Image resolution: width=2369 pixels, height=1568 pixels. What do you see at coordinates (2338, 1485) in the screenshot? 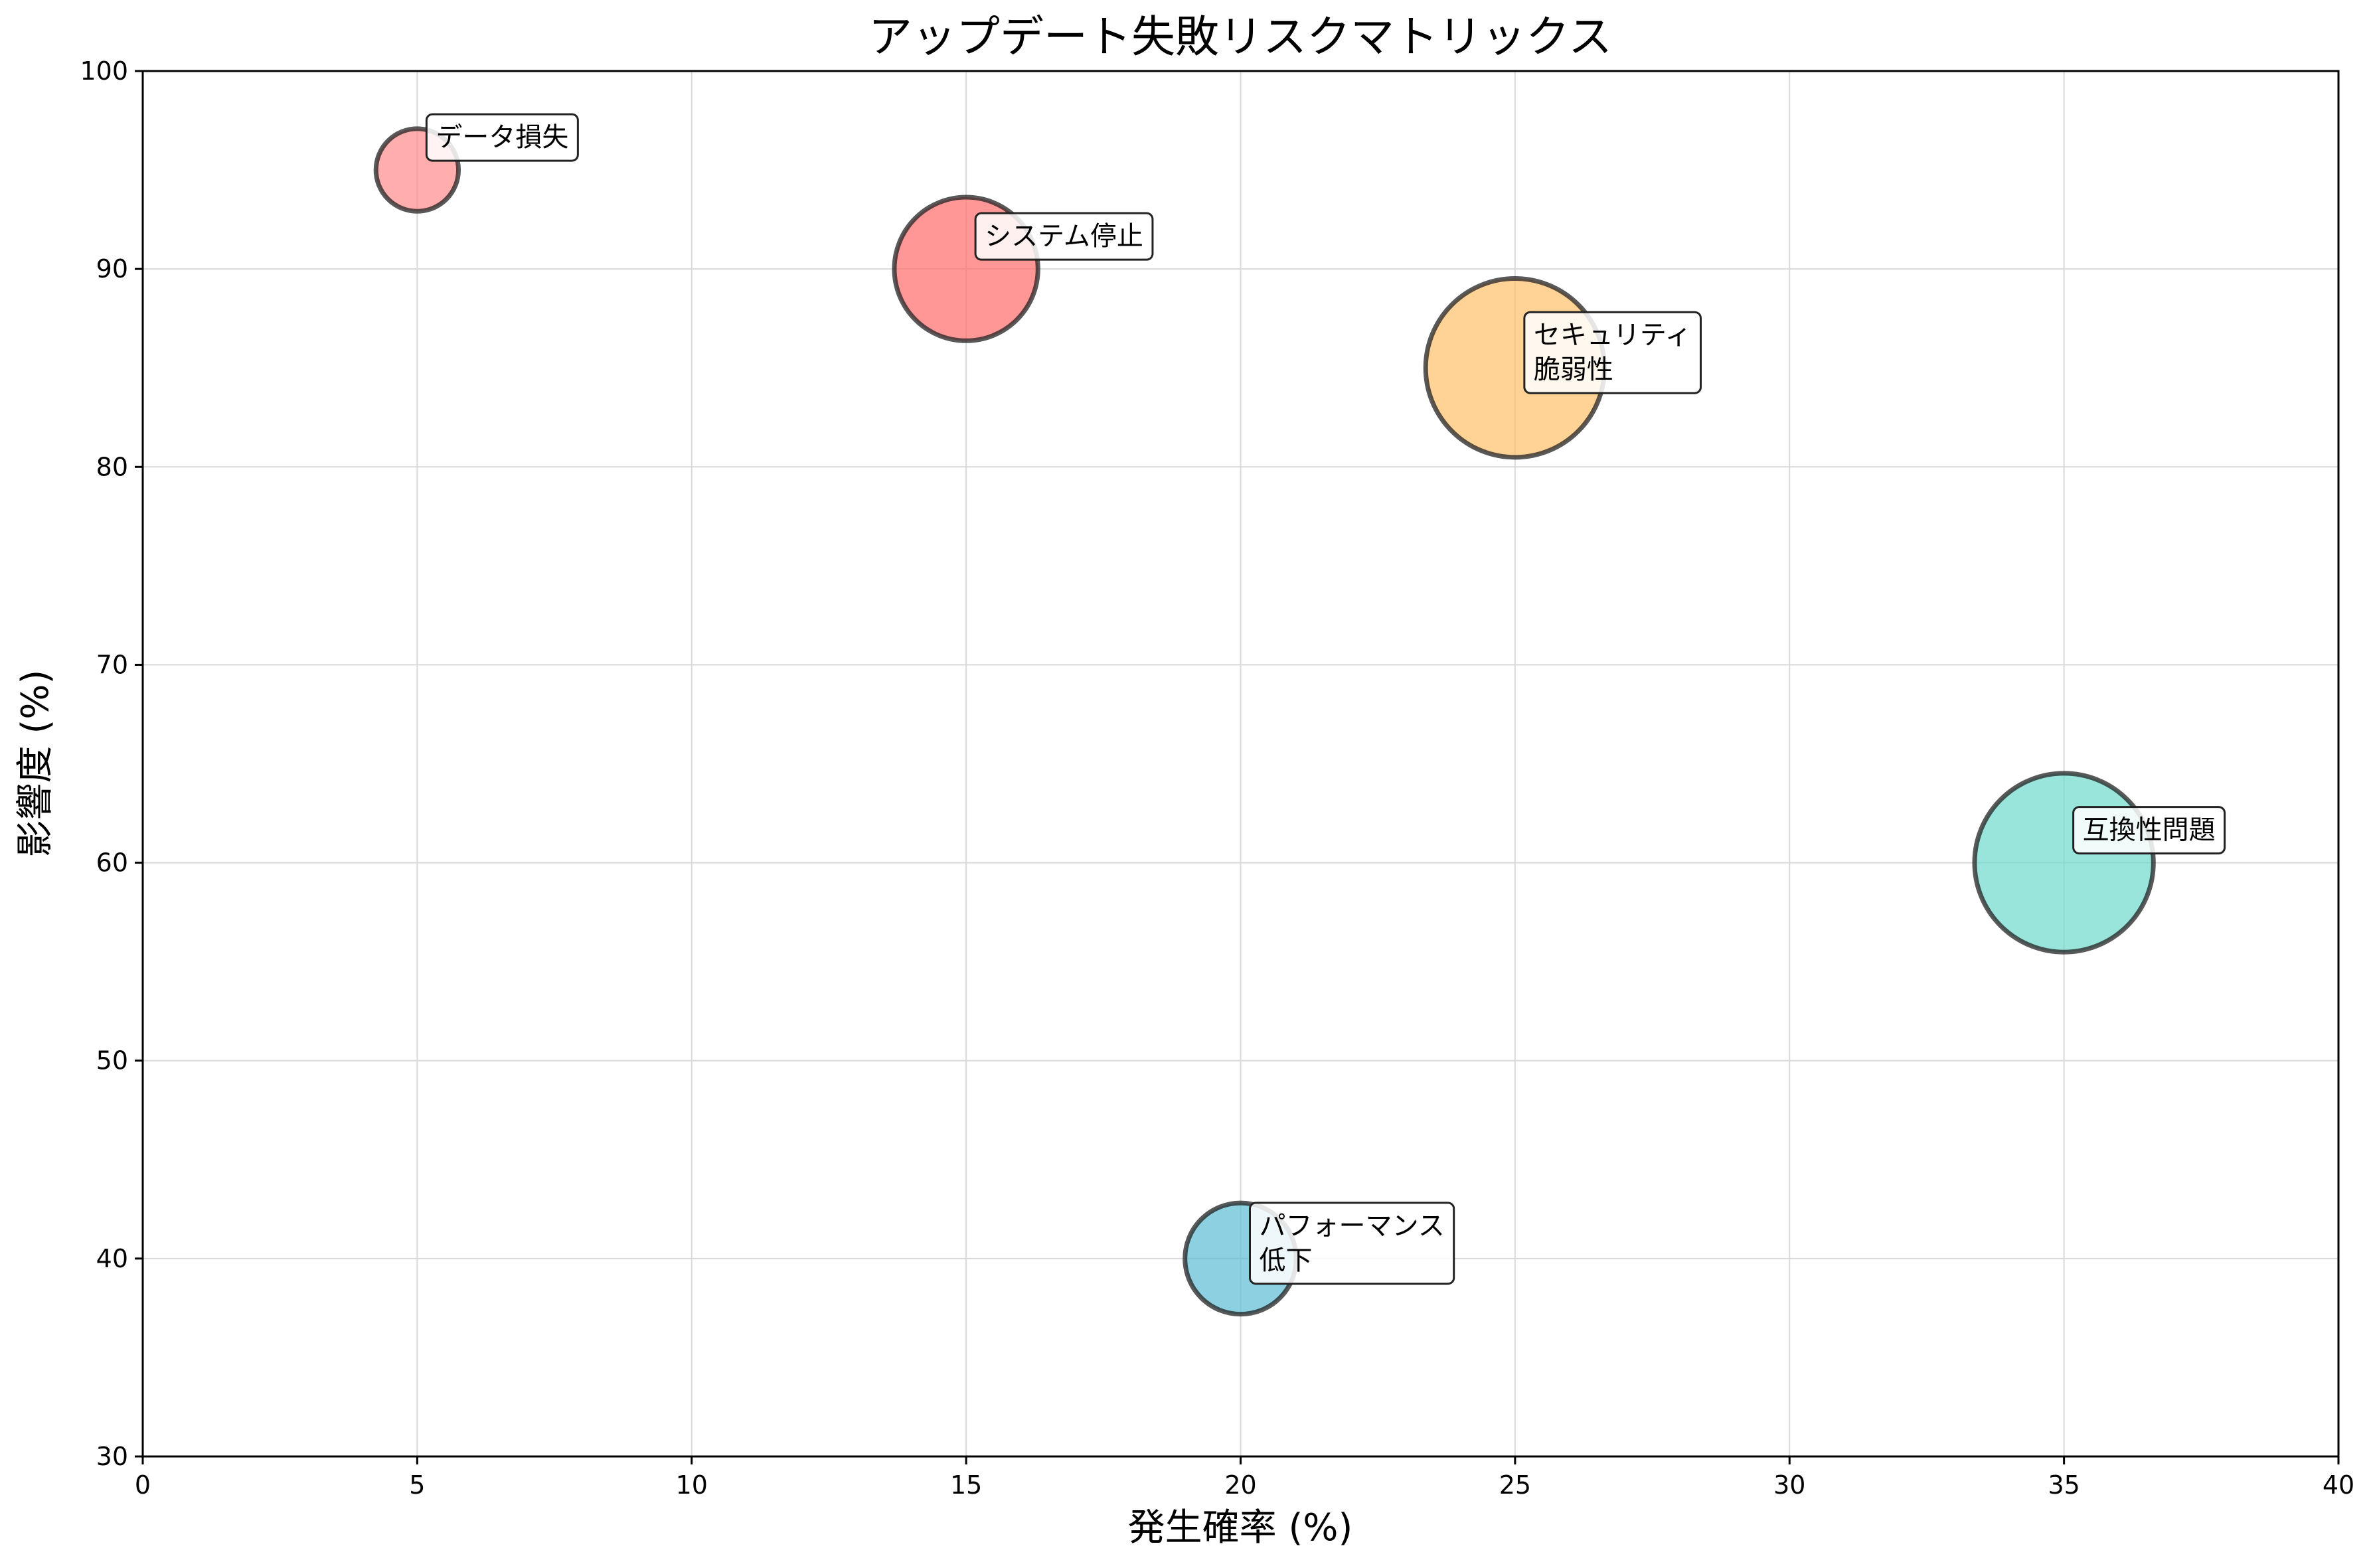
I see `x-tick-label: 40` at bounding box center [2338, 1485].